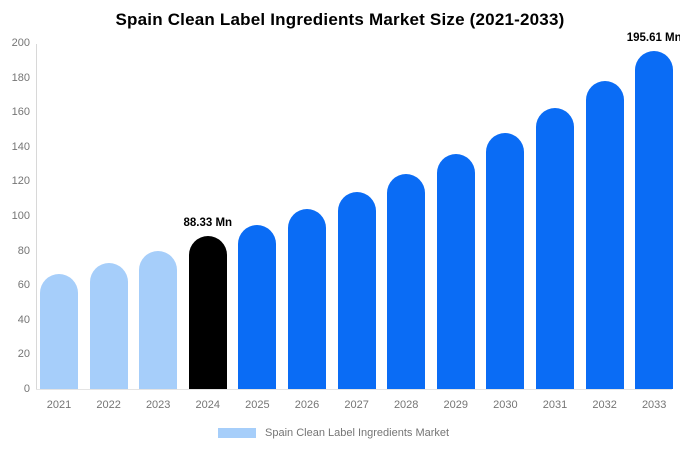 The image size is (680, 450). I want to click on bar-2030, so click(505, 260).